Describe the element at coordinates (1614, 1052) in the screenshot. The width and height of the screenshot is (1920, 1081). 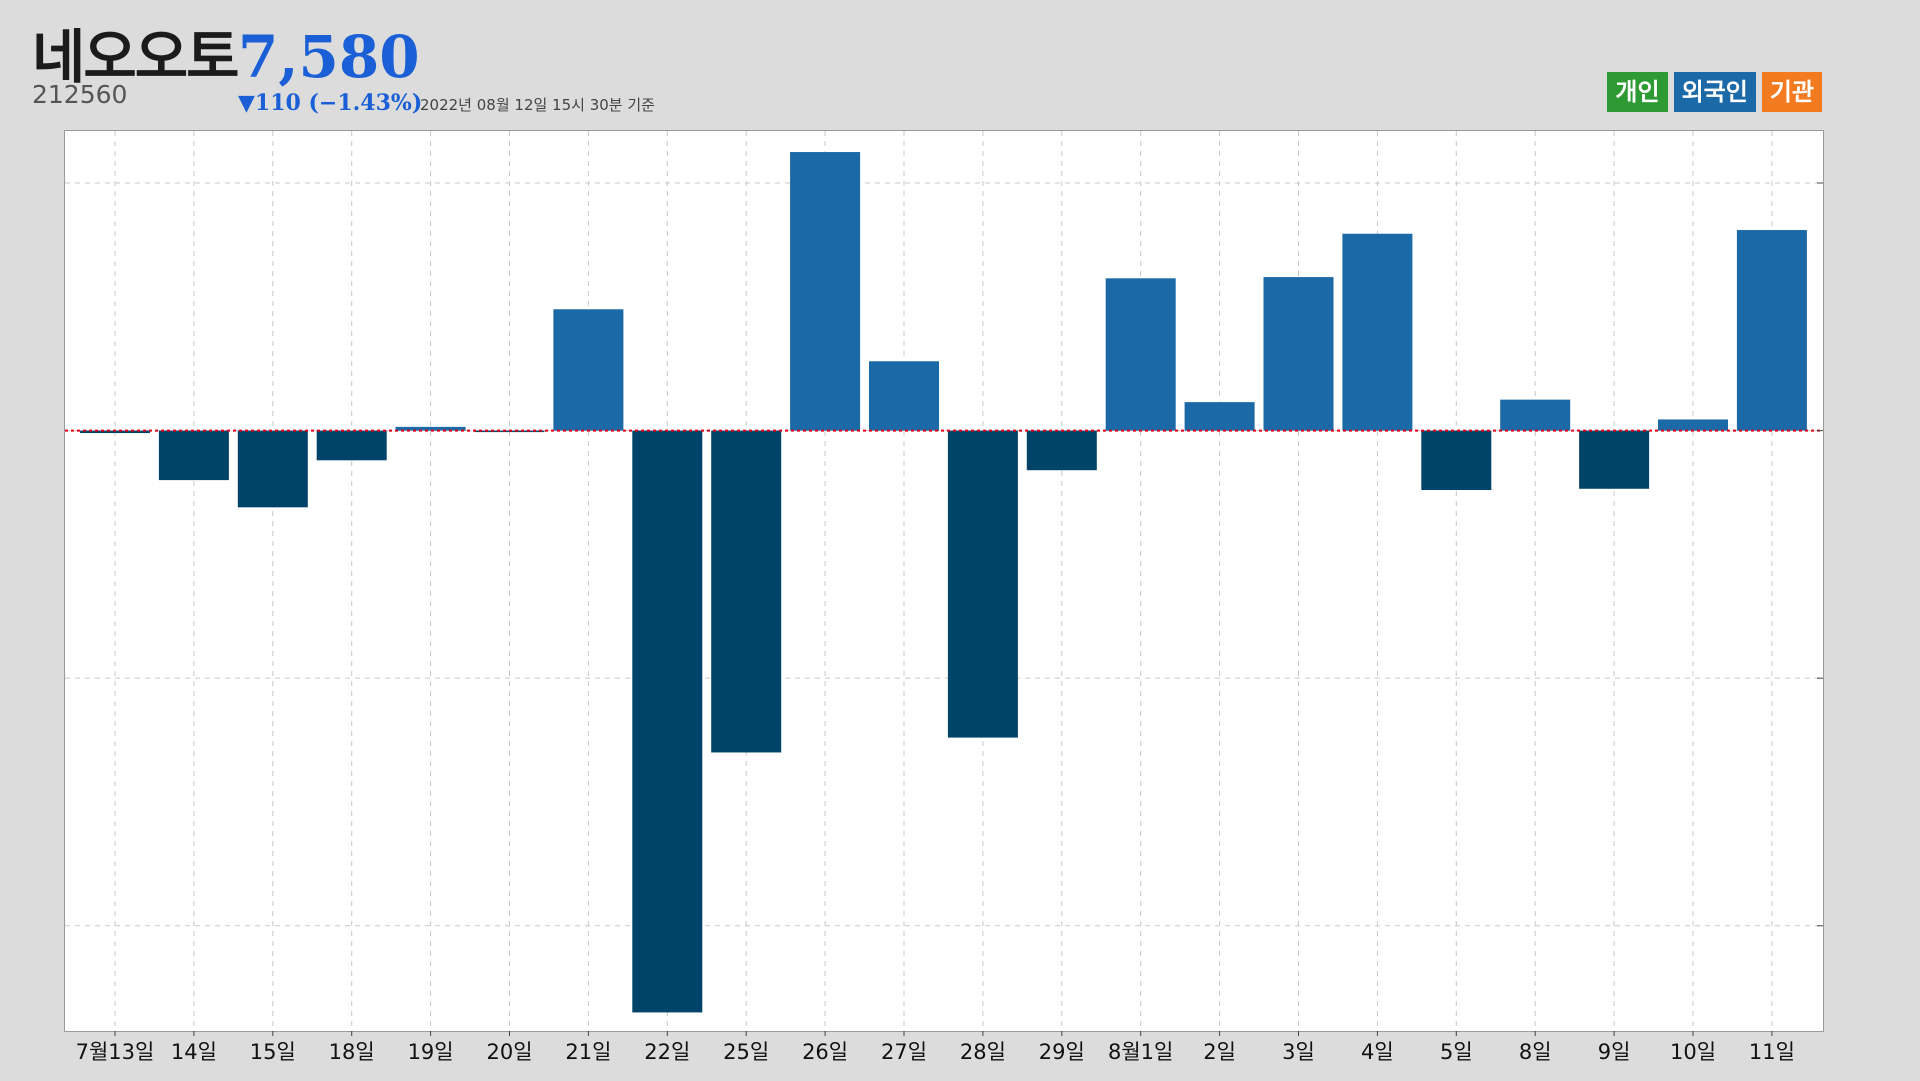
I see `x-tick-label: 9일` at that location.